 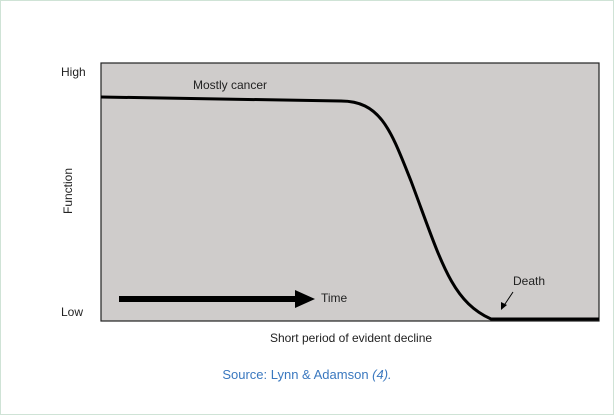 I want to click on source-ref: (4)., so click(x=382, y=374).